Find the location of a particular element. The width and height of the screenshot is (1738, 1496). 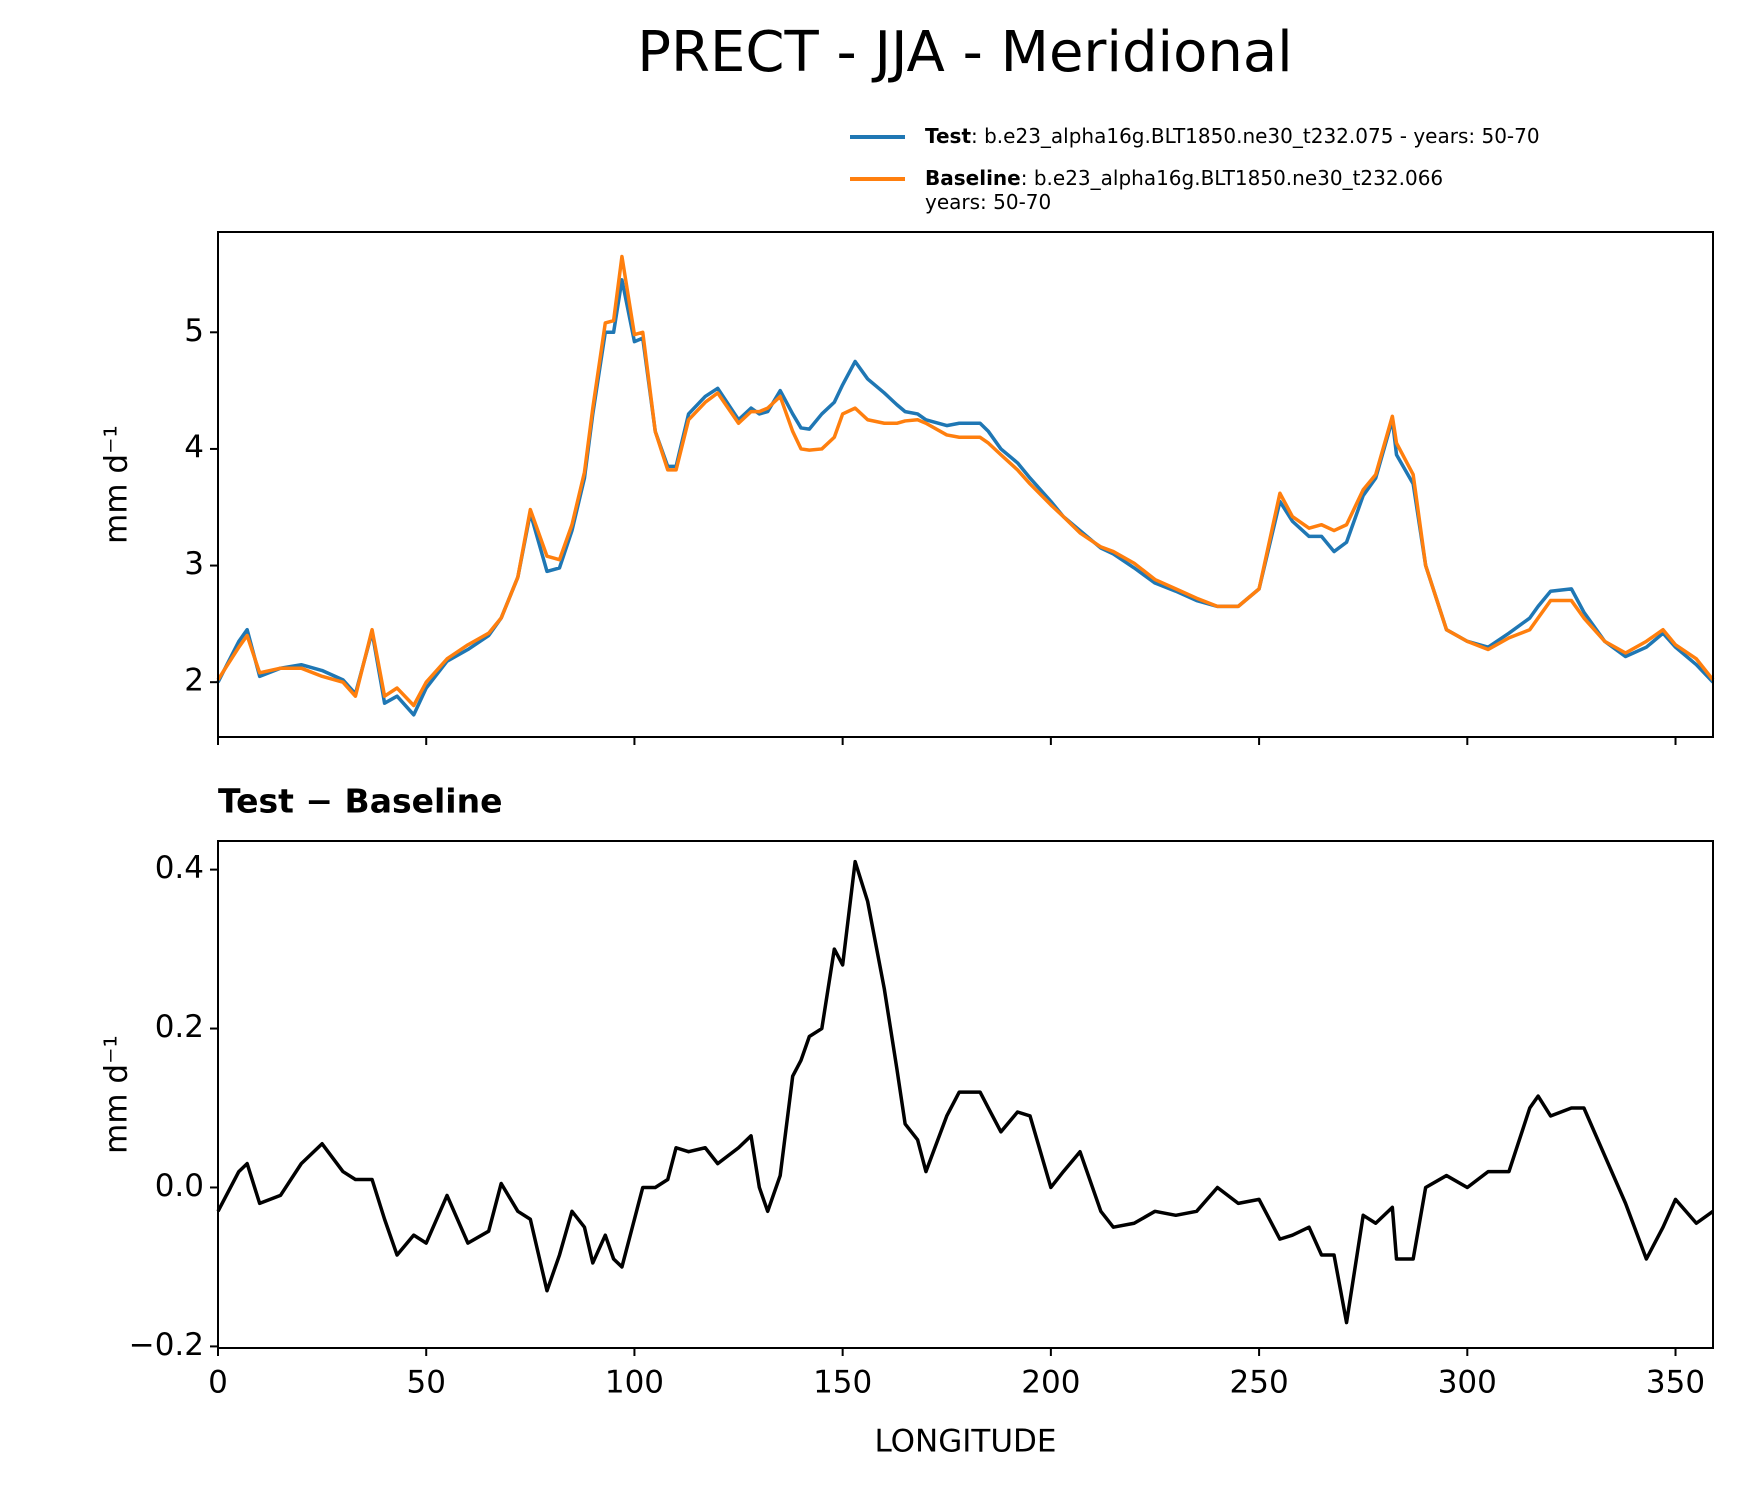

x-tick-label: 300 is located at coordinates (1467, 1383).